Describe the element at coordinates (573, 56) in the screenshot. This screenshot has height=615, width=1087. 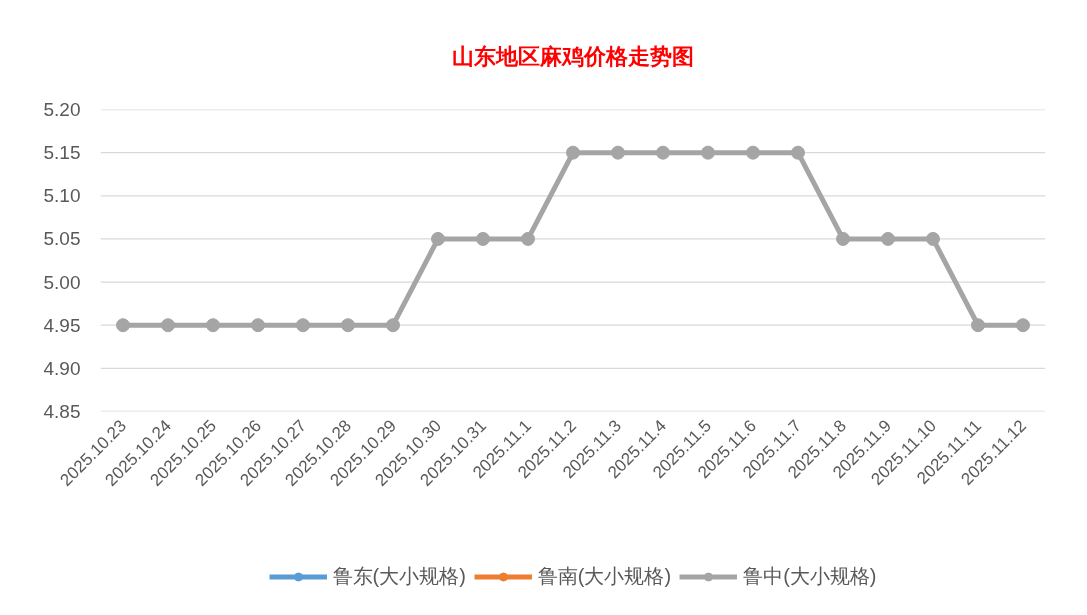
I see `chart-title: 山东地区麻鸡价格走势图` at that location.